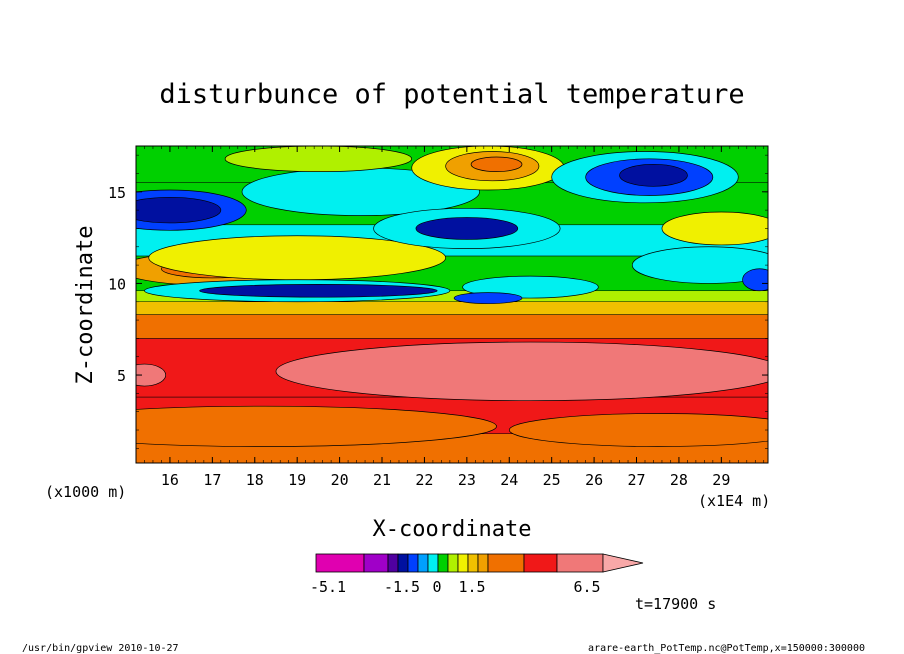 Image resolution: width=904 pixels, height=654 pixels. What do you see at coordinates (402, 587) in the screenshot?
I see `colorbar-label-1: -1.5` at bounding box center [402, 587].